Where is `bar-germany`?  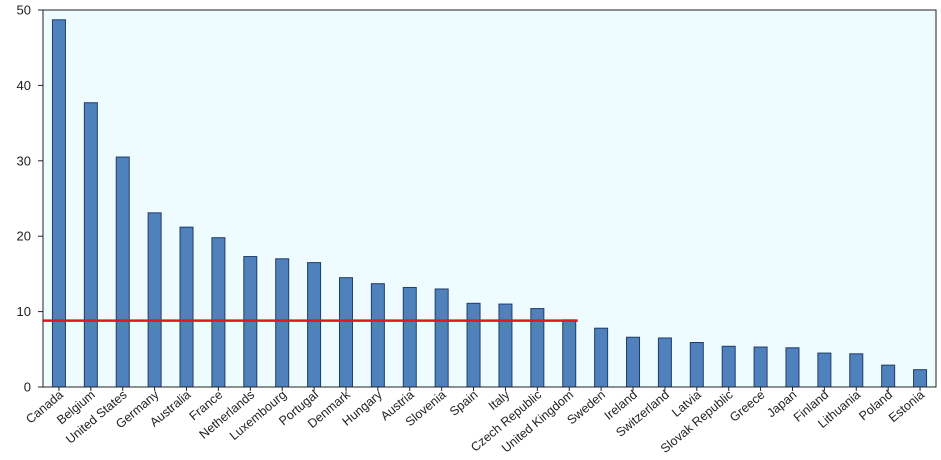 bar-germany is located at coordinates (154, 300).